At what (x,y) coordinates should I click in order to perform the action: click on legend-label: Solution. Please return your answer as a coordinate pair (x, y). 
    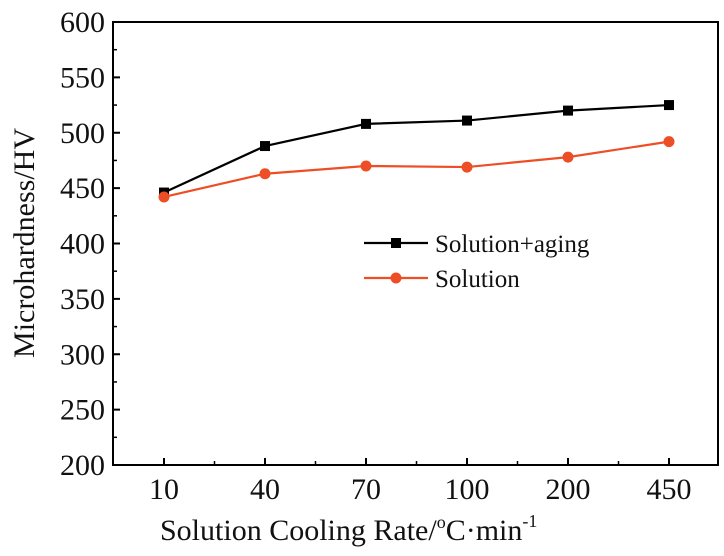
    Looking at the image, I should click on (477, 279).